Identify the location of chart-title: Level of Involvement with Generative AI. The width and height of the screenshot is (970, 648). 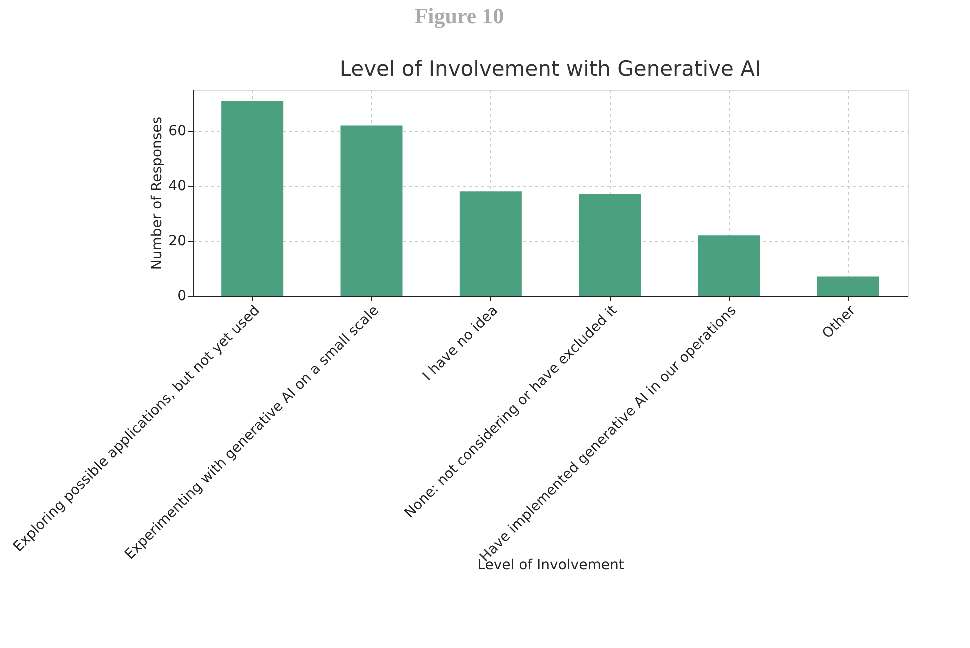
(551, 69).